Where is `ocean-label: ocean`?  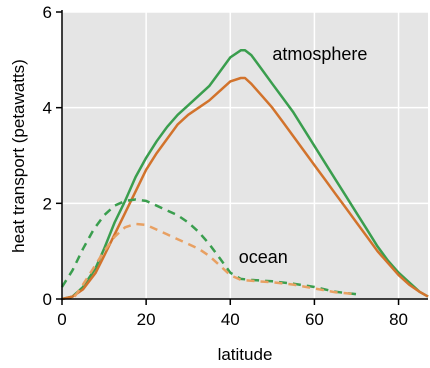
ocean-label: ocean is located at coordinates (263, 257).